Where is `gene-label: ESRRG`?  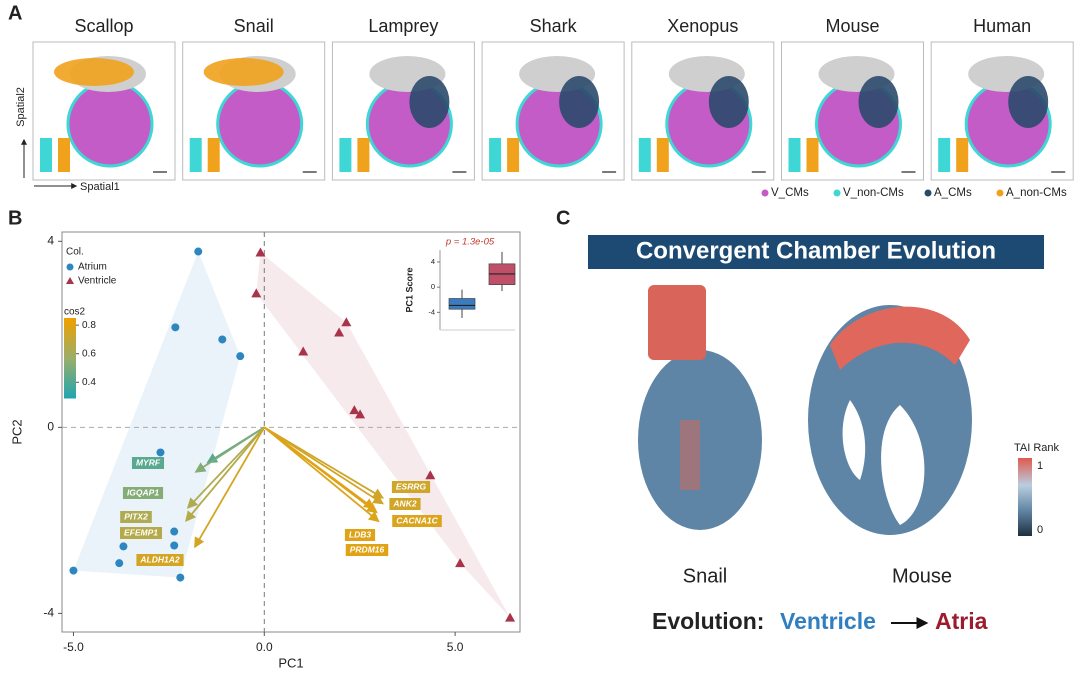
gene-label: ESRRG is located at coordinates (411, 486).